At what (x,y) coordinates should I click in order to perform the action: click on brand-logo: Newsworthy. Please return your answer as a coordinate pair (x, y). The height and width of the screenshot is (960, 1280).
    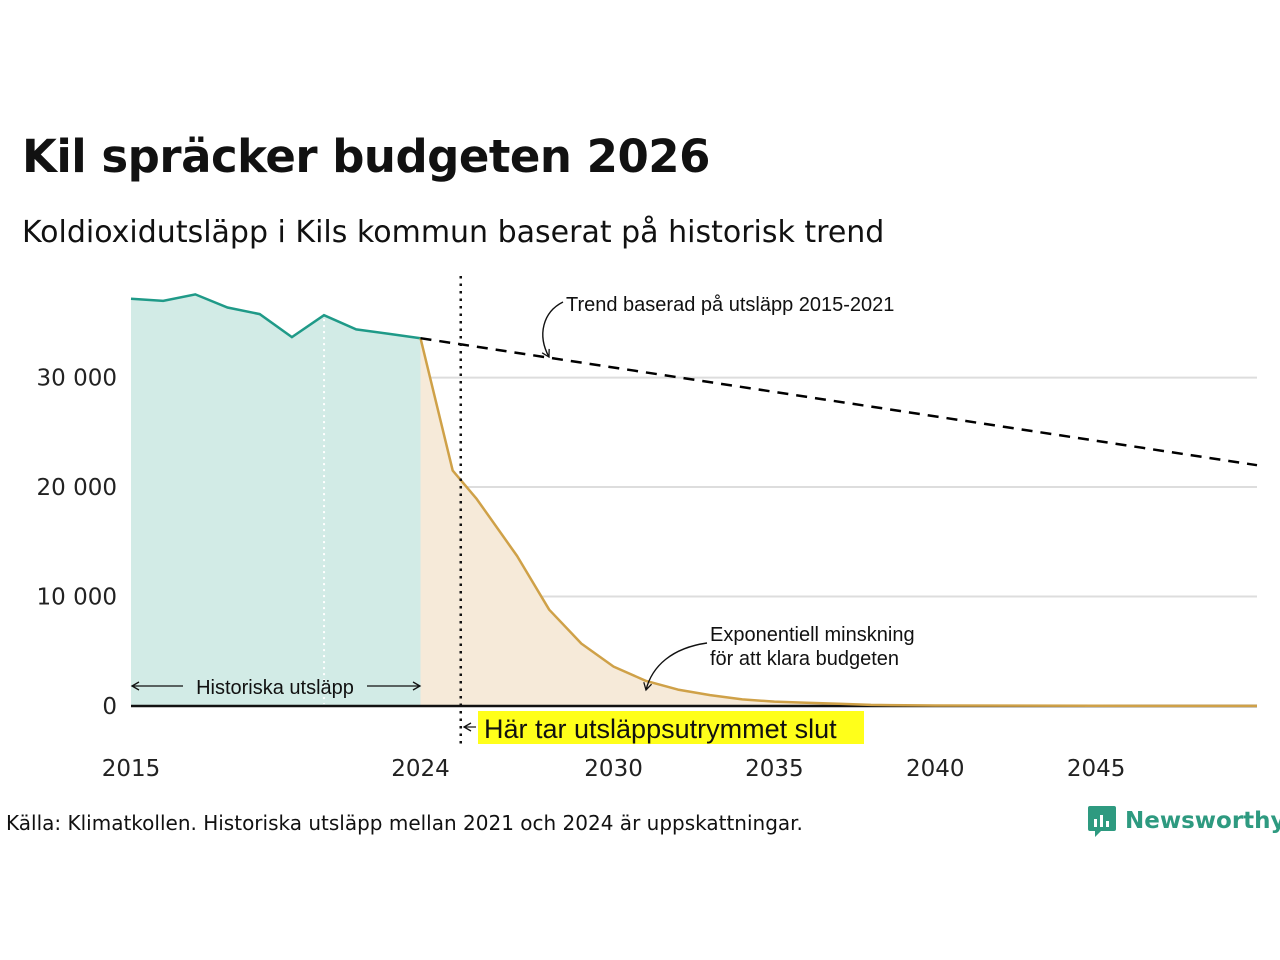
    Looking at the image, I should click on (1183, 821).